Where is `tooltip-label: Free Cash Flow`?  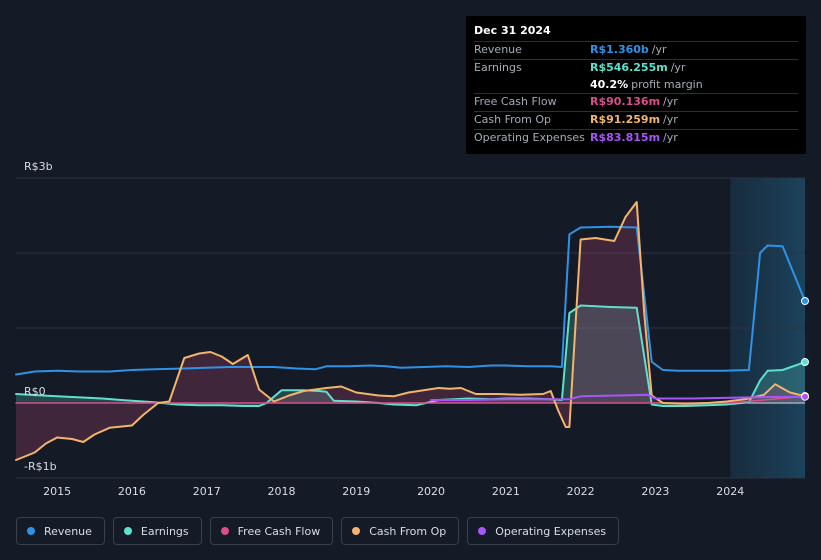
tooltip-label: Free Cash Flow is located at coordinates (515, 102).